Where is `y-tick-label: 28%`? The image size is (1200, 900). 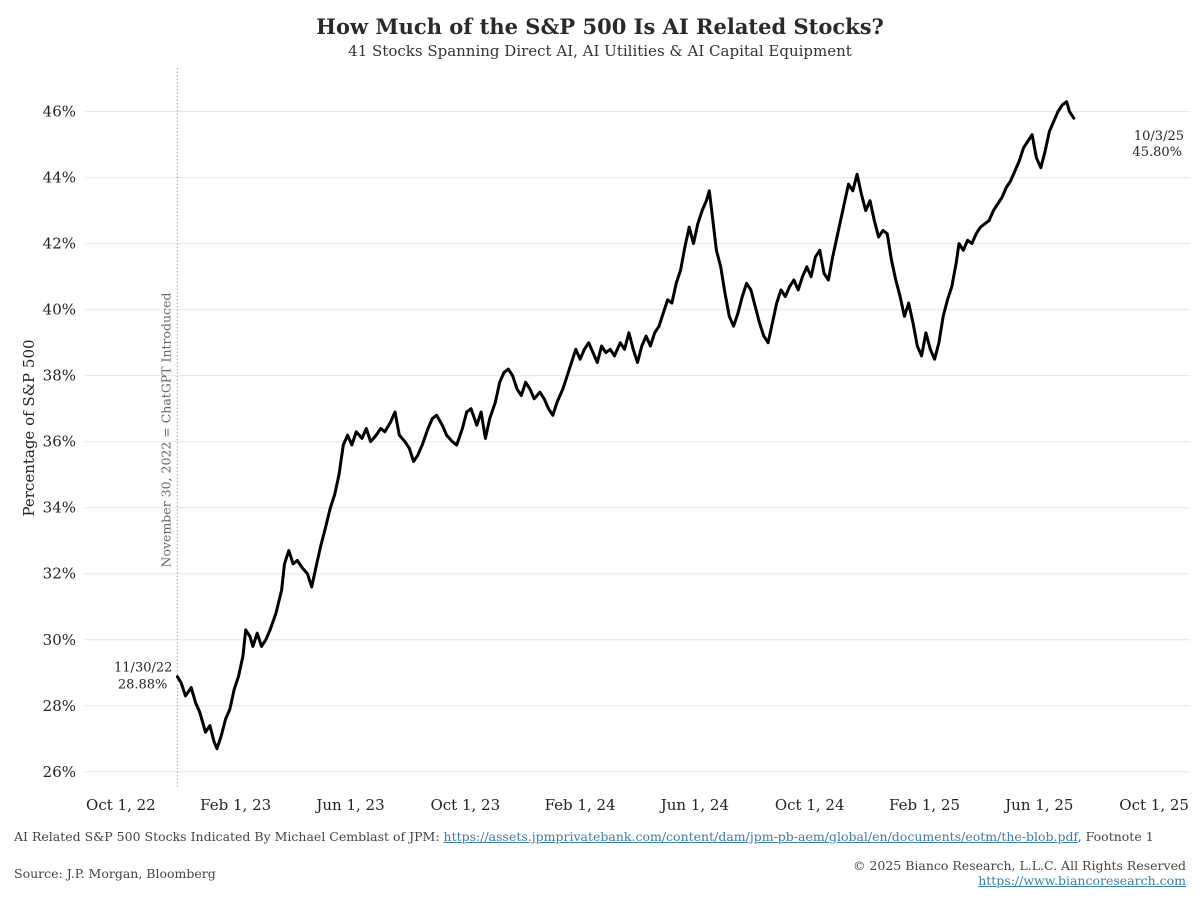 y-tick-label: 28% is located at coordinates (59, 706).